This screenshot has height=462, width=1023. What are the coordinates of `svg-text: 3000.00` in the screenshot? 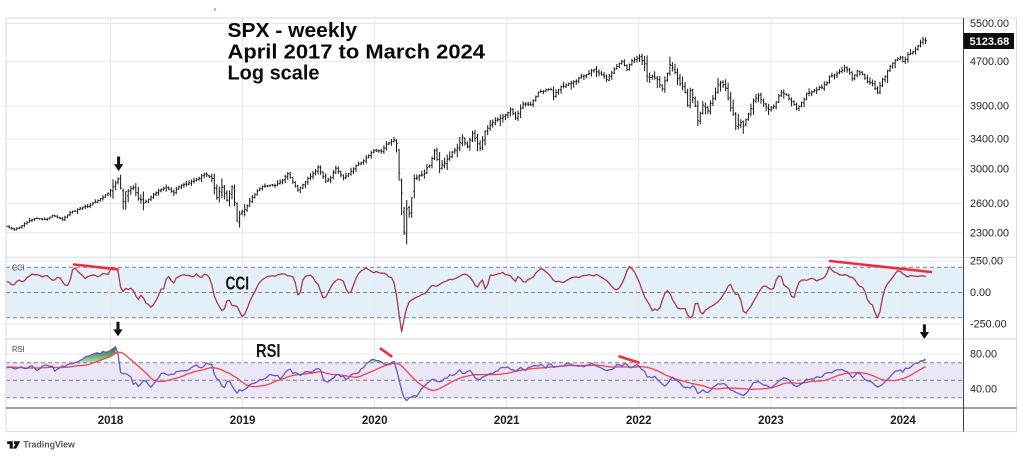 It's located at (989, 170).